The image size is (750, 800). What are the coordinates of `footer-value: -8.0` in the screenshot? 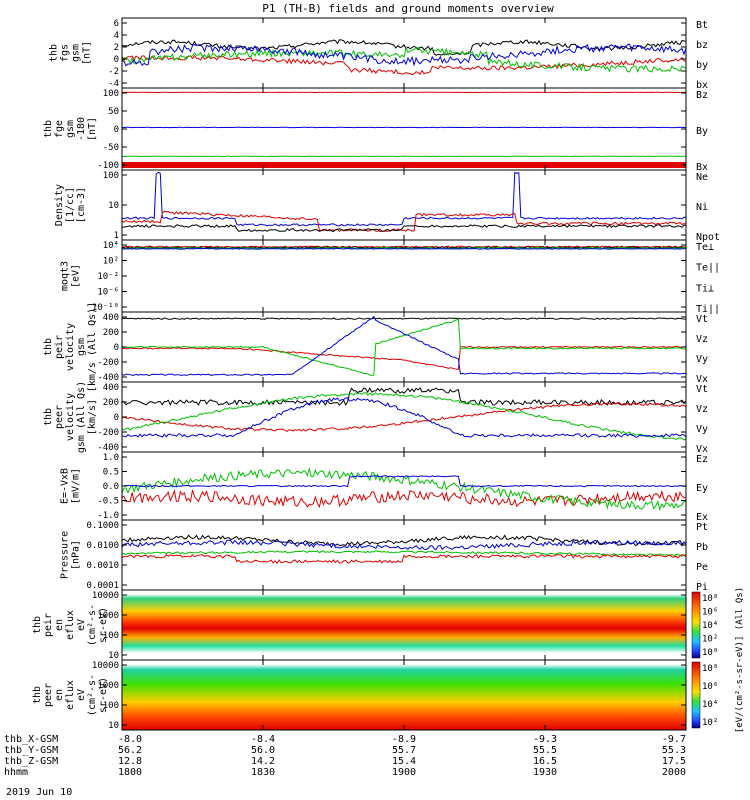 It's located at (130, 739).